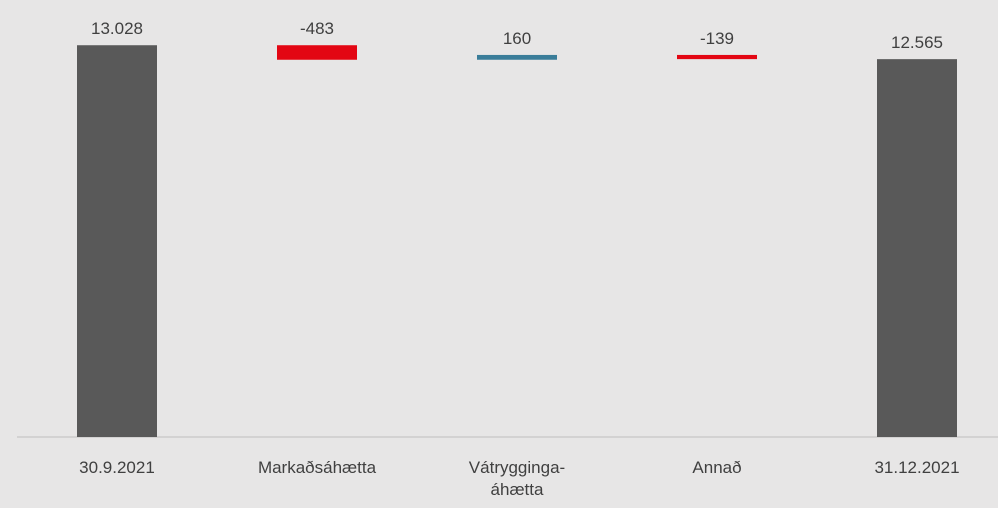 Image resolution: width=998 pixels, height=508 pixels. What do you see at coordinates (517, 478) in the screenshot?
I see `x-tick-label: Vátrygginga-áhætta` at bounding box center [517, 478].